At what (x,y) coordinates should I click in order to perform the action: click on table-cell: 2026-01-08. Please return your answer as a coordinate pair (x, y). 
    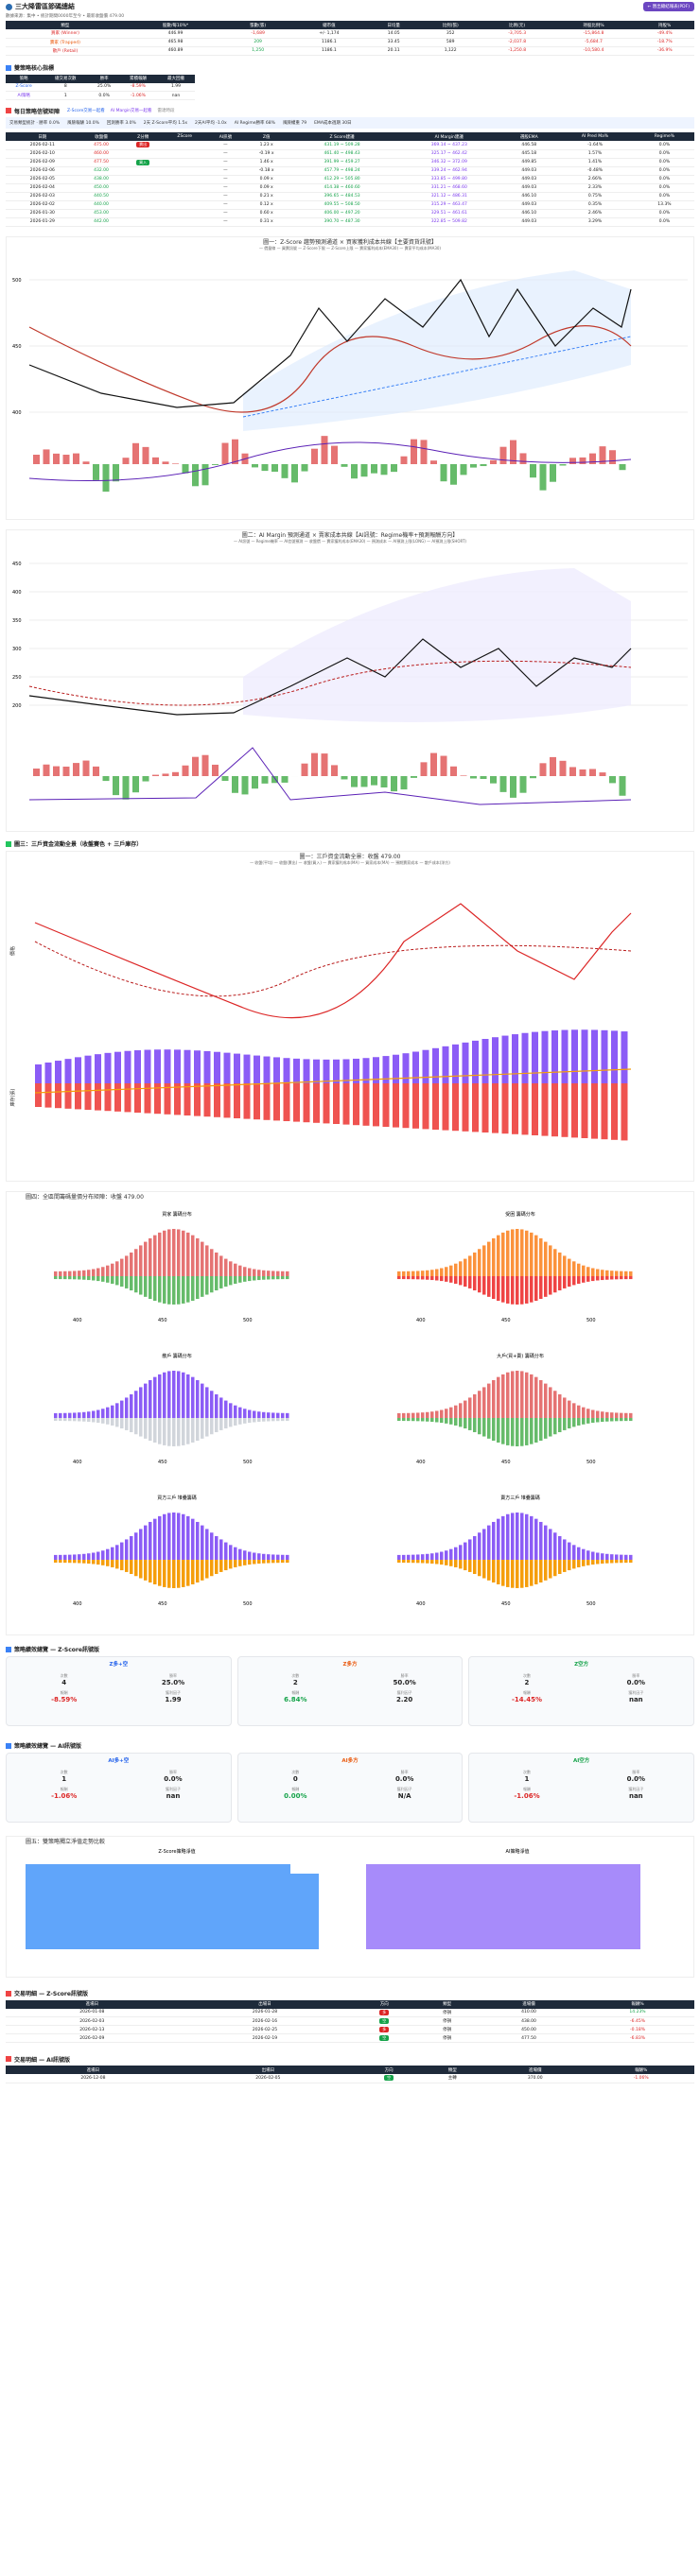
    Looking at the image, I should click on (92, 2012).